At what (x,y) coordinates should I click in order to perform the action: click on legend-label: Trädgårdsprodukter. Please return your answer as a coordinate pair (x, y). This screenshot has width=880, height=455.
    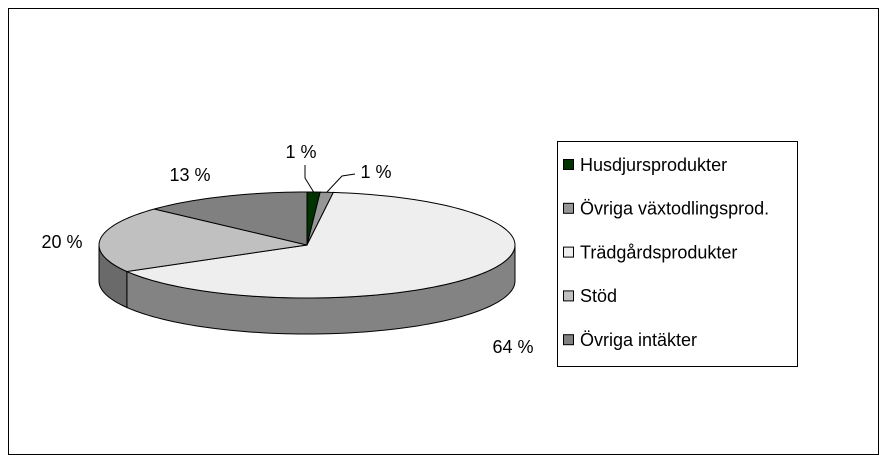
    Looking at the image, I should click on (658, 252).